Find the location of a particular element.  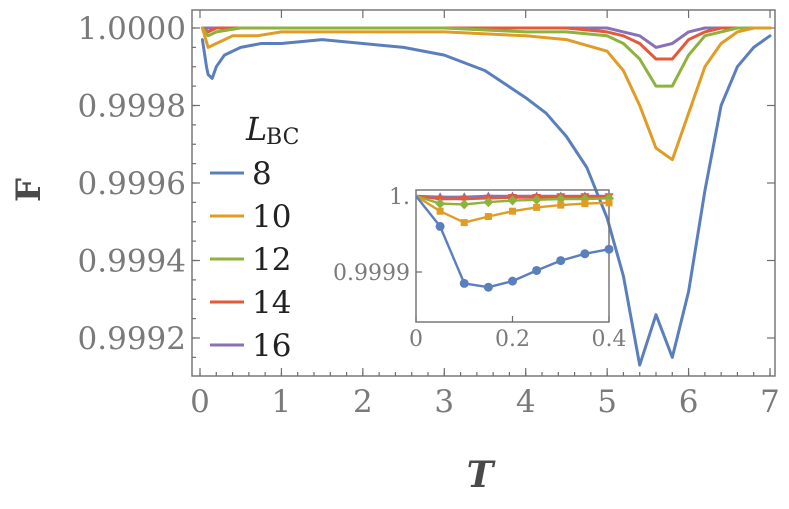

legend-label-8: 8 is located at coordinates (262, 174).